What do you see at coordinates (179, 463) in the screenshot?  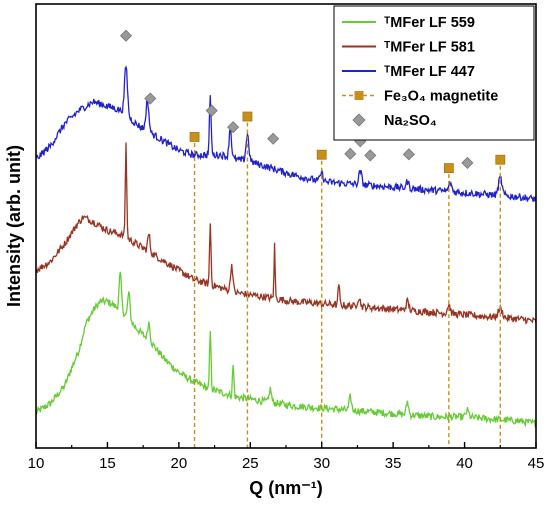 I see `x-tick-label: 20` at bounding box center [179, 463].